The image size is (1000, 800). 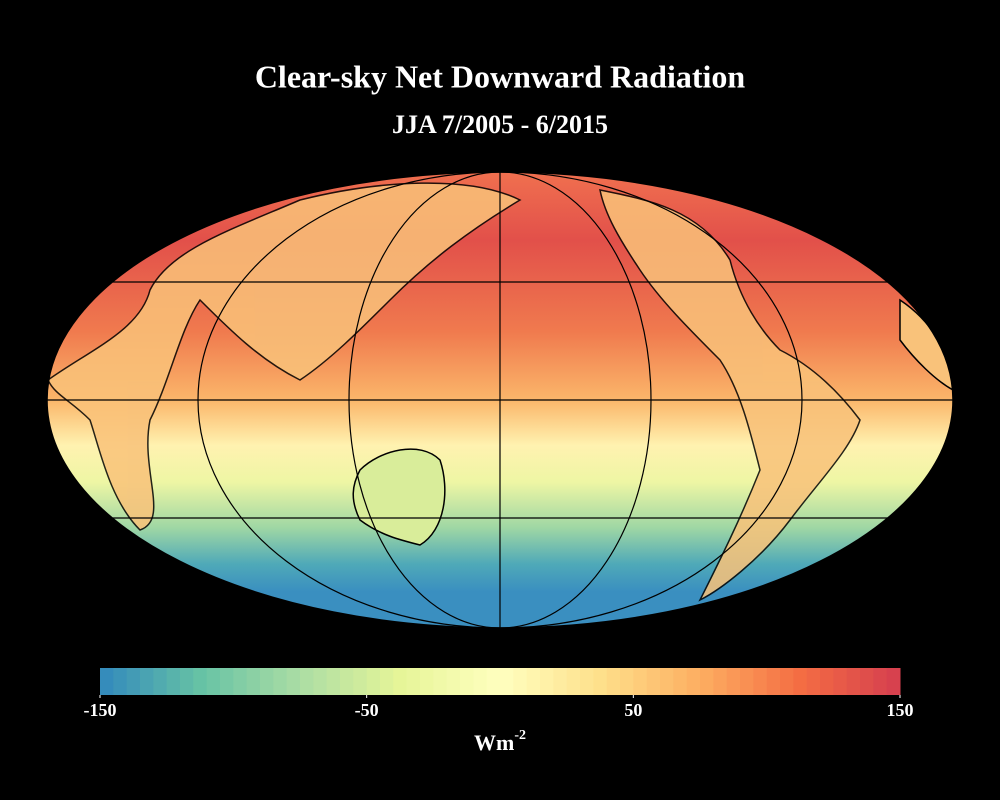 I want to click on colorbar-tick-label: -50, so click(x=367, y=710).